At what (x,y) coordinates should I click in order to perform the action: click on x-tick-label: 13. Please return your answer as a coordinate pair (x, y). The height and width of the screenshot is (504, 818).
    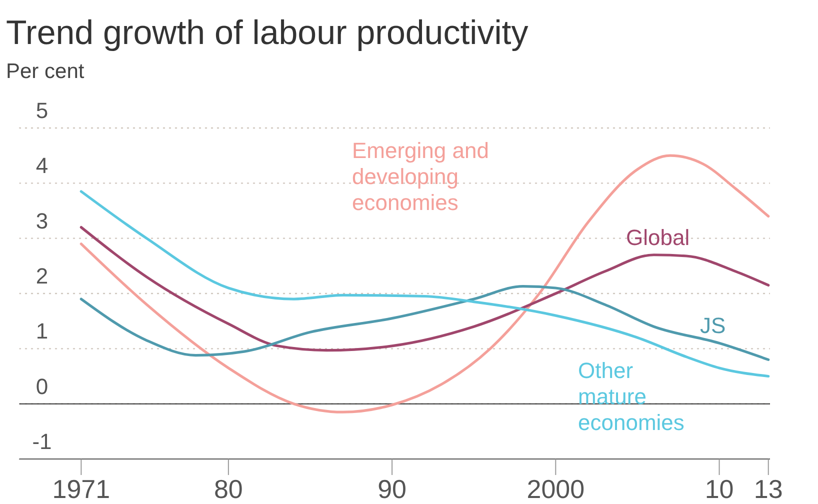
    Looking at the image, I should click on (768, 489).